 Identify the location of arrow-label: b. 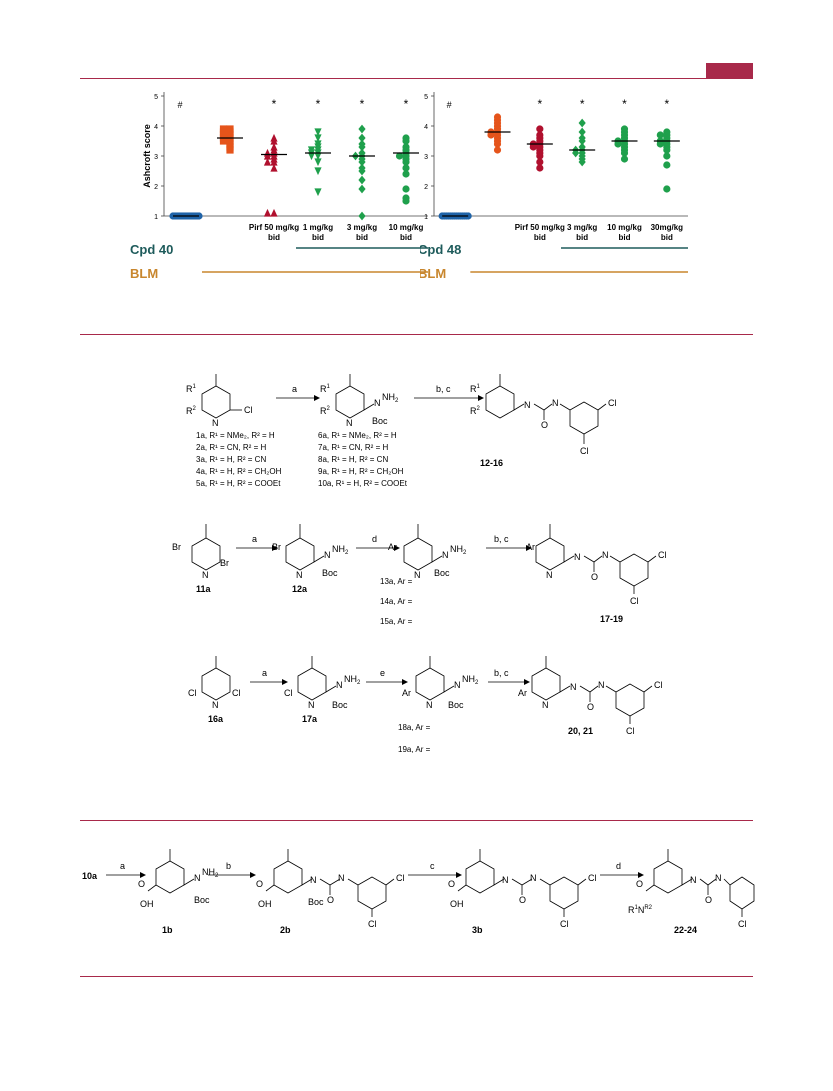
(228, 866).